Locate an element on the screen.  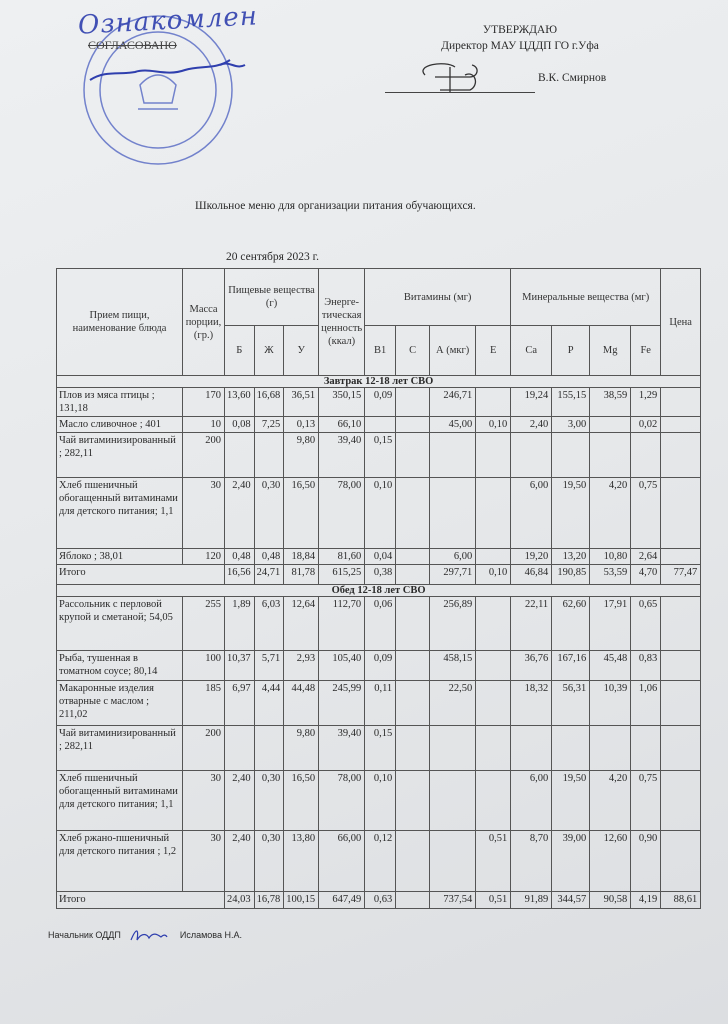
subheader-cell: Mg is located at coordinates (610, 350).